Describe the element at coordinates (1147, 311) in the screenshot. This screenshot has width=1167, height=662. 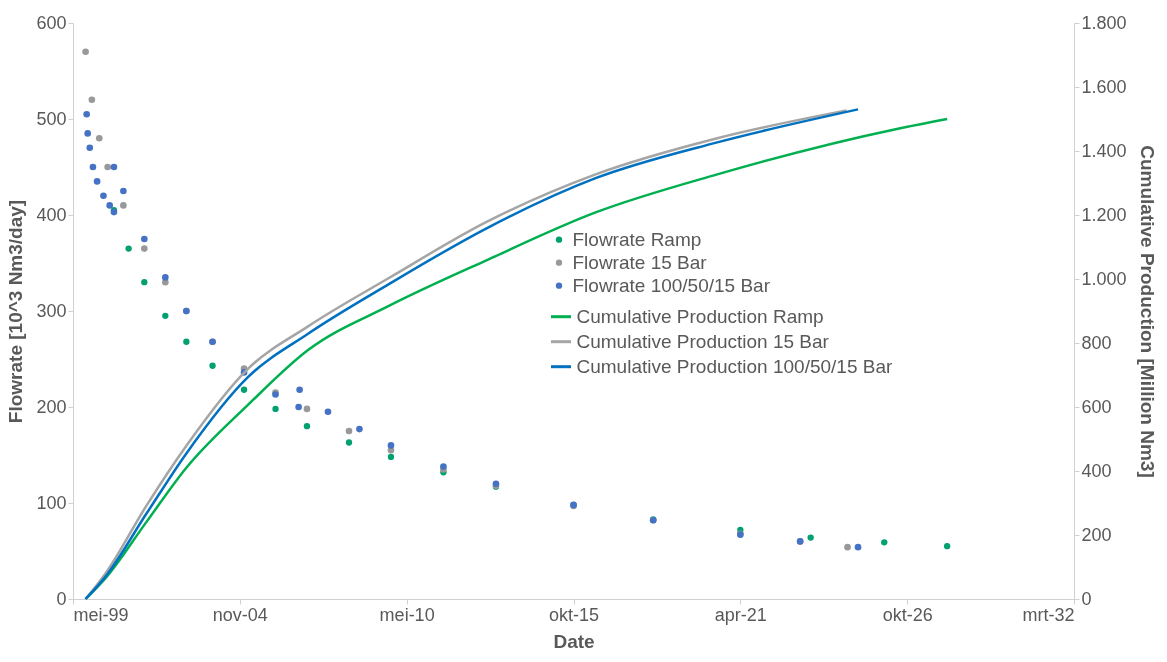
I see `y2-axis-title: Cumulative Production [Million Nm3]` at that location.